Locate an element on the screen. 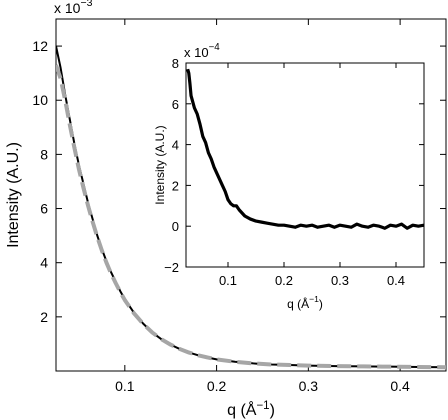  inset-ytick-label: 6 is located at coordinates (175, 104).